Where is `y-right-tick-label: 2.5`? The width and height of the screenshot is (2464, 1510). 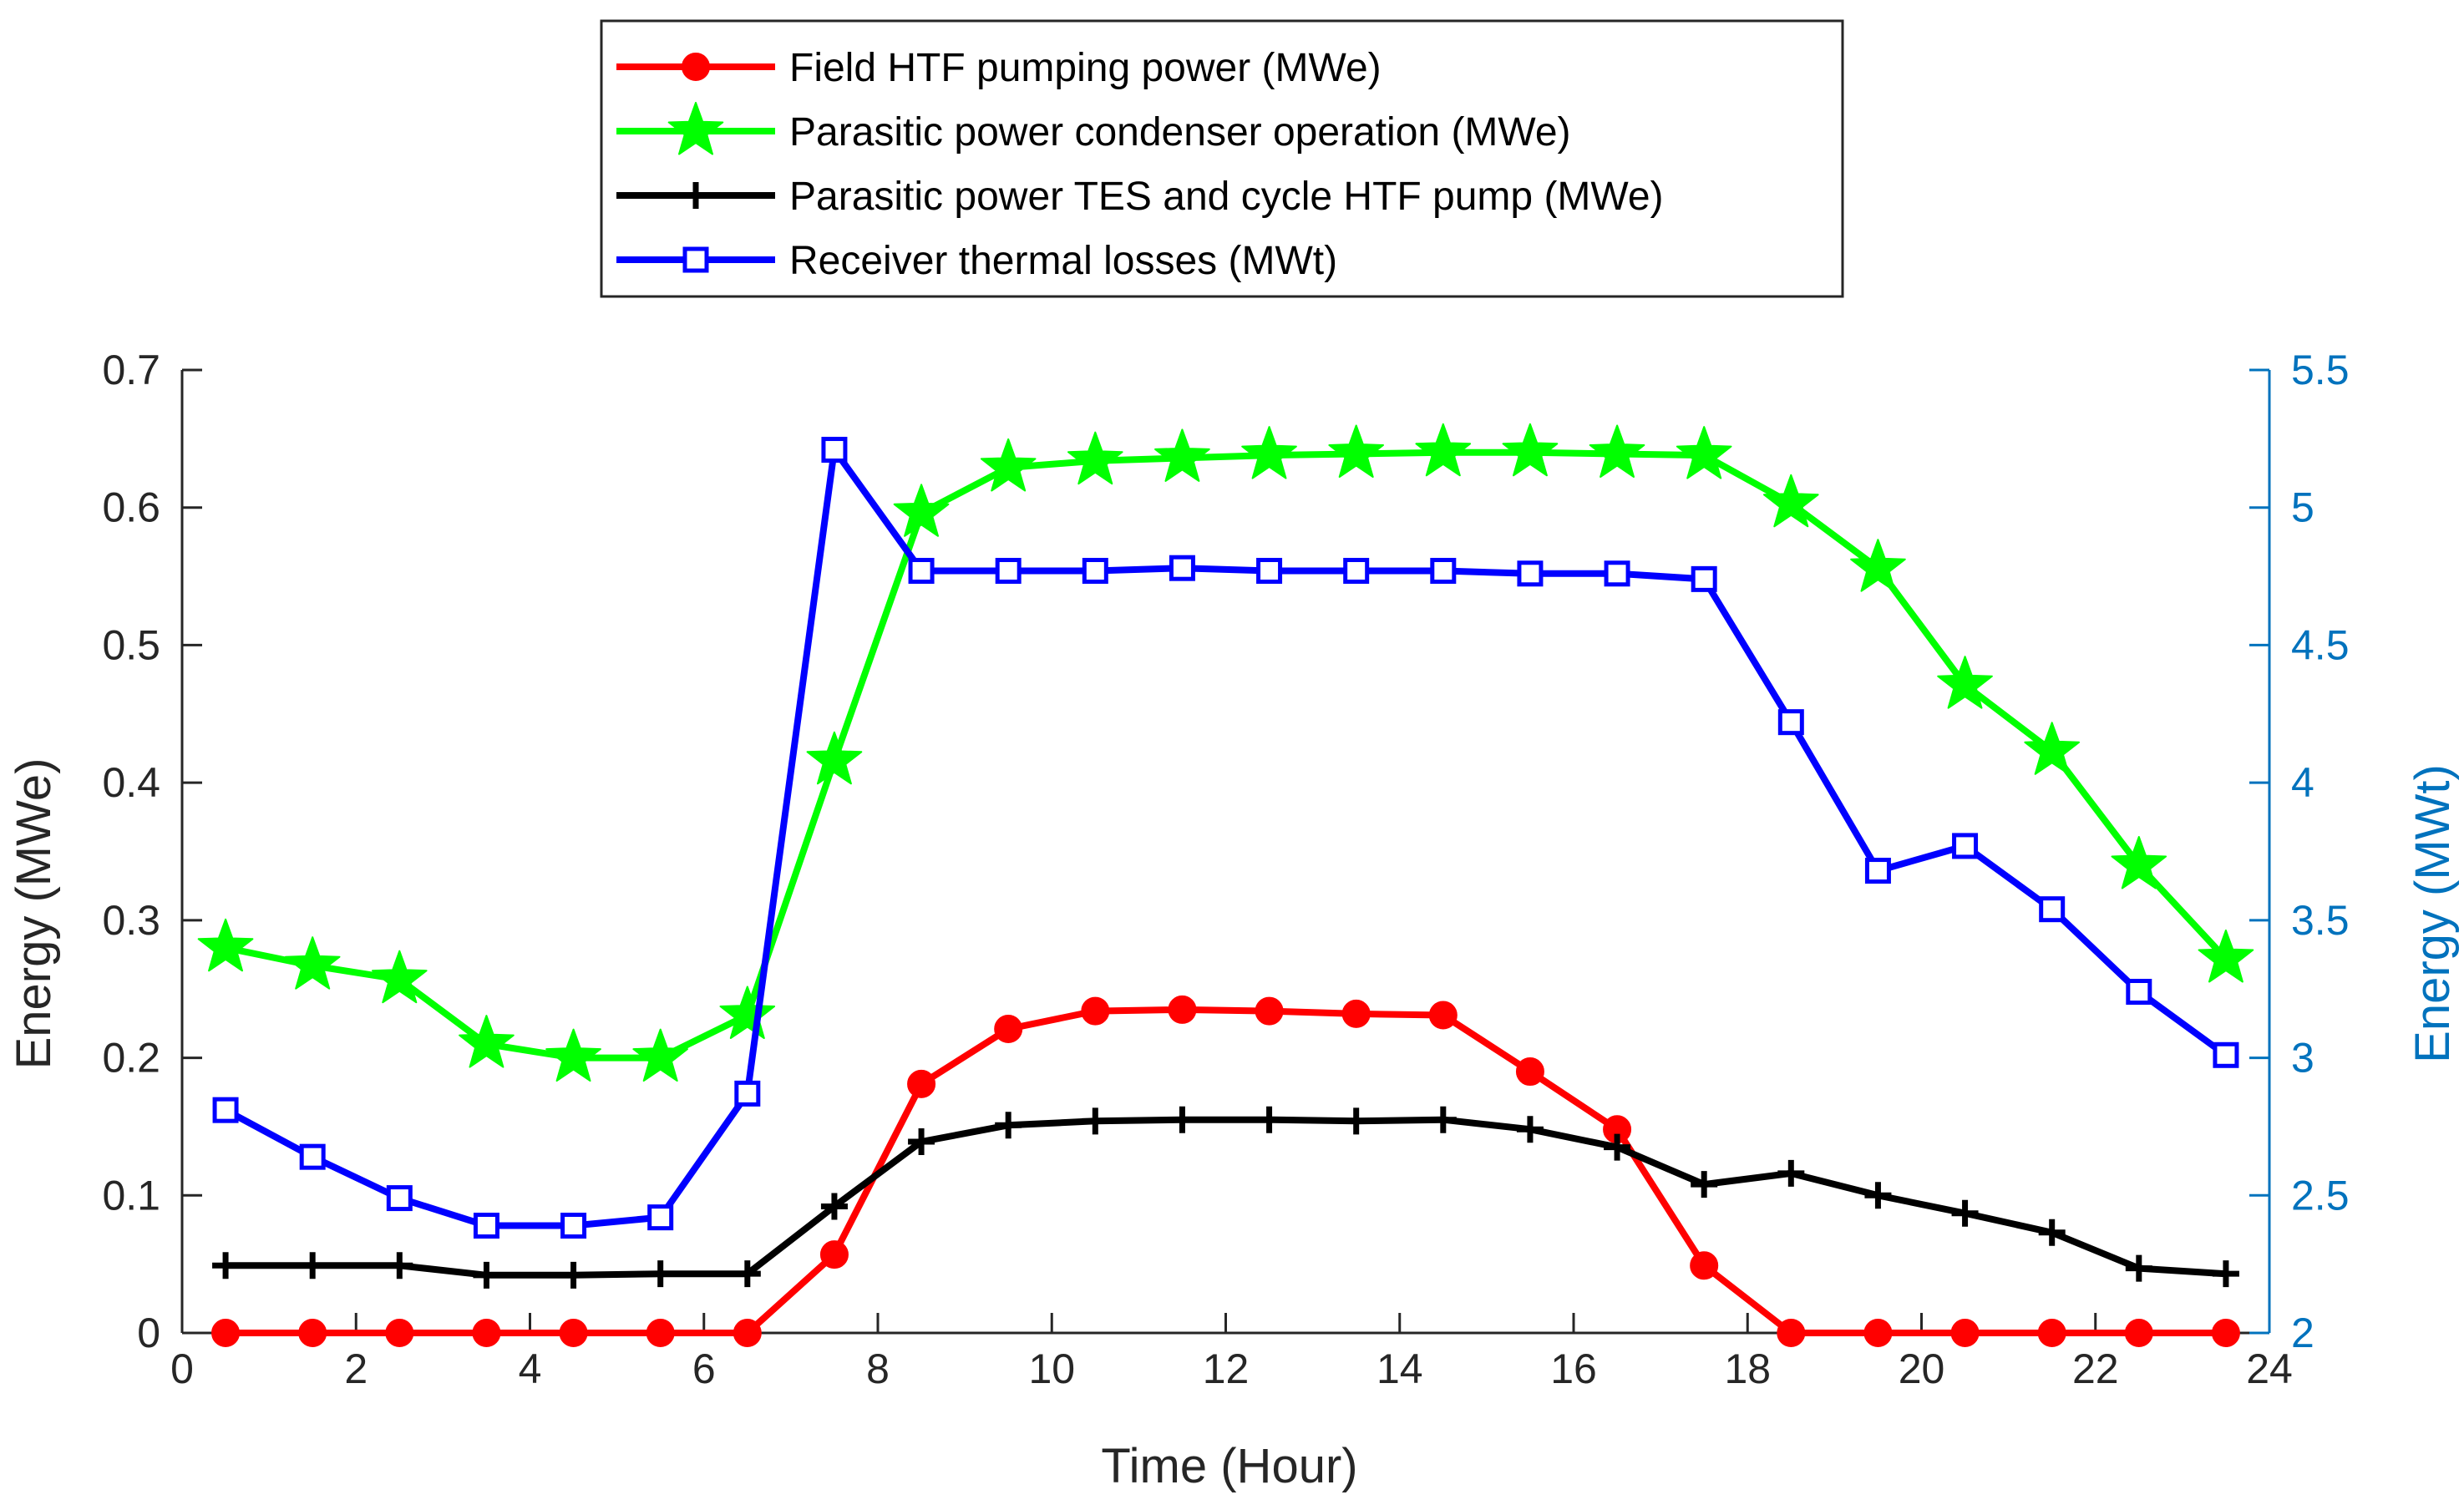 y-right-tick-label: 2.5 is located at coordinates (2321, 1196).